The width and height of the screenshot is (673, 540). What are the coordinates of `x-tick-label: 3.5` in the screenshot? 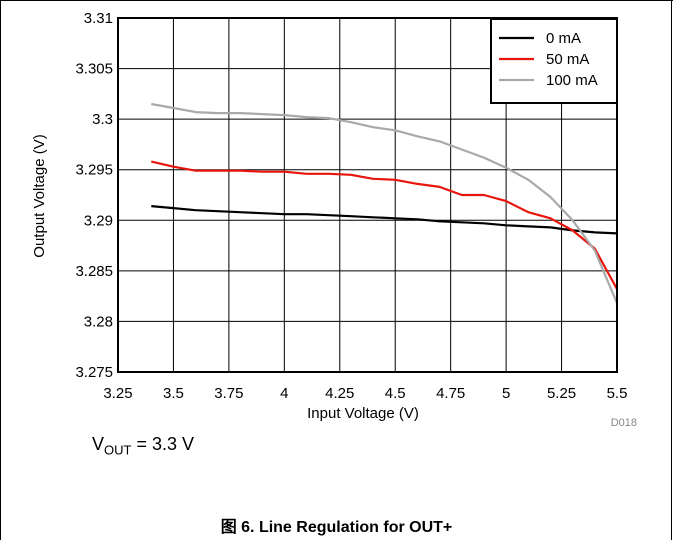 It's located at (173, 393).